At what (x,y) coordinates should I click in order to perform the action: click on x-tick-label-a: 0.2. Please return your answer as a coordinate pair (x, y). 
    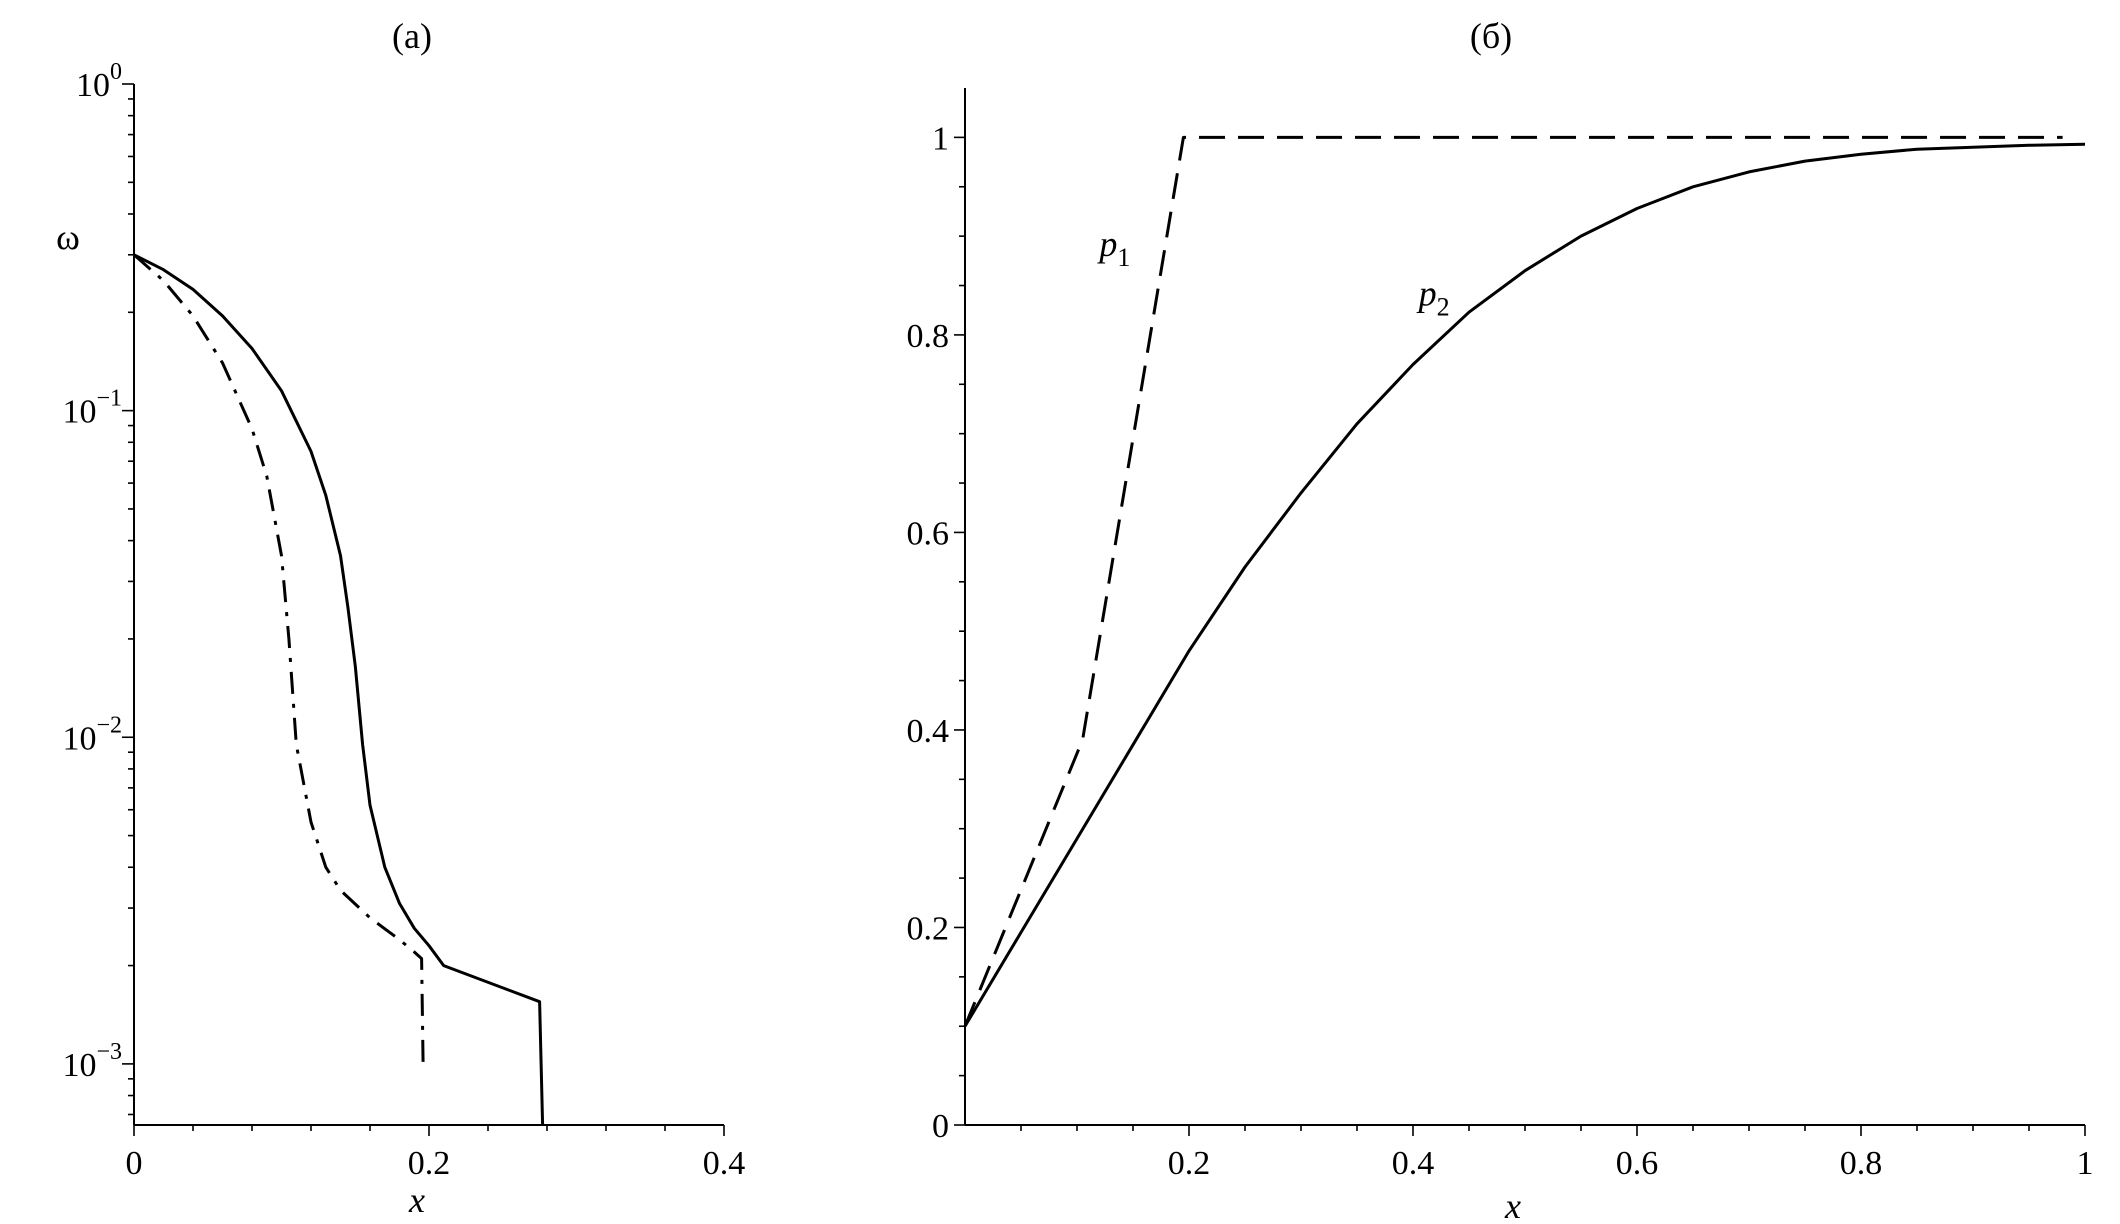
    Looking at the image, I should click on (429, 1163).